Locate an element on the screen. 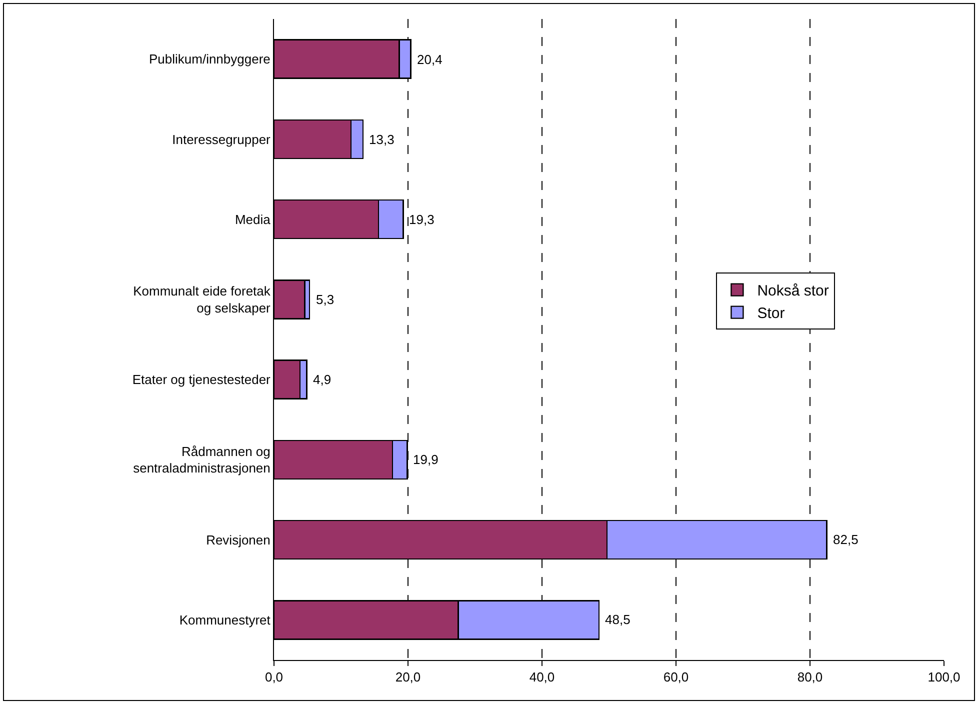 This screenshot has width=978, height=704. x-tick-label: 0,0 is located at coordinates (274, 677).